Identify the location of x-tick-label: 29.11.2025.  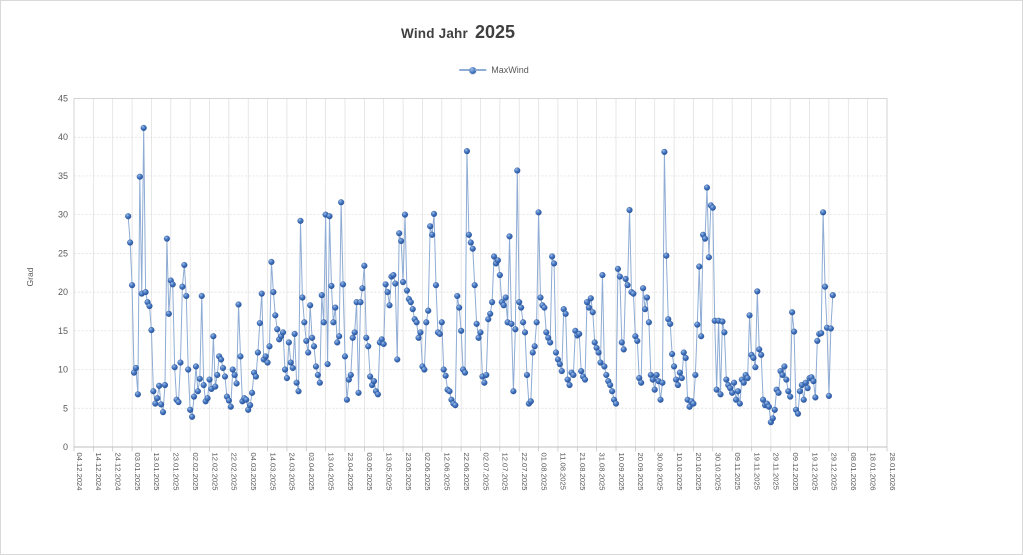
(776, 471).